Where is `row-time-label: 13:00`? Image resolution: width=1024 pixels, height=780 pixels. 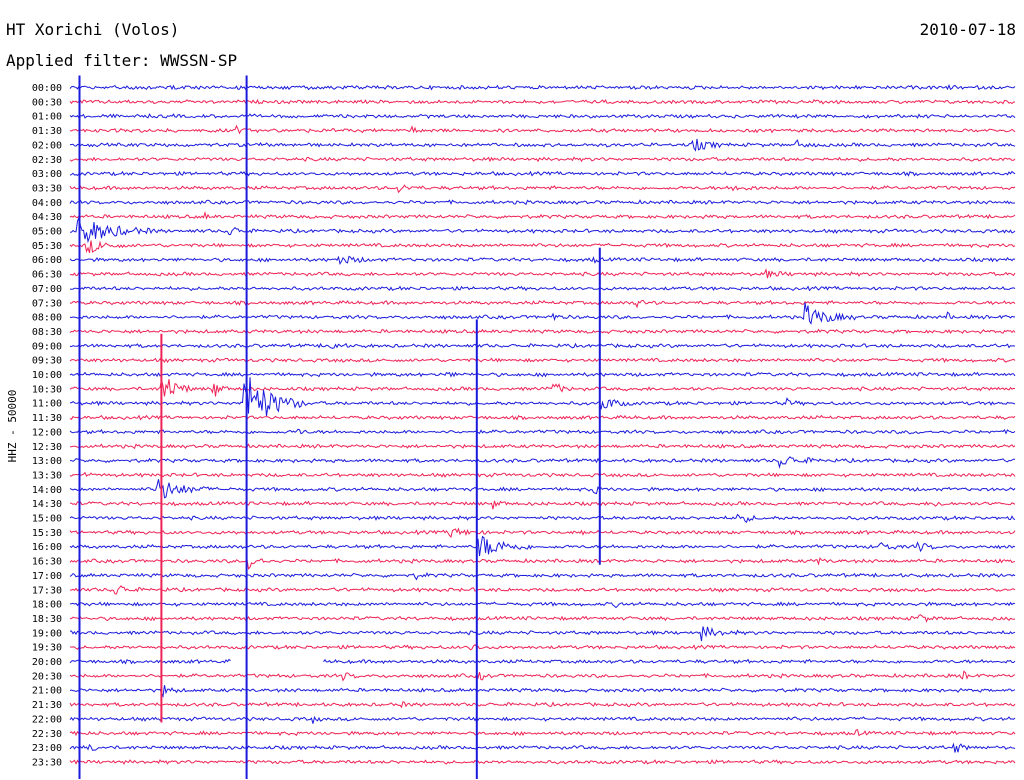
row-time-label: 13:00 is located at coordinates (47, 461).